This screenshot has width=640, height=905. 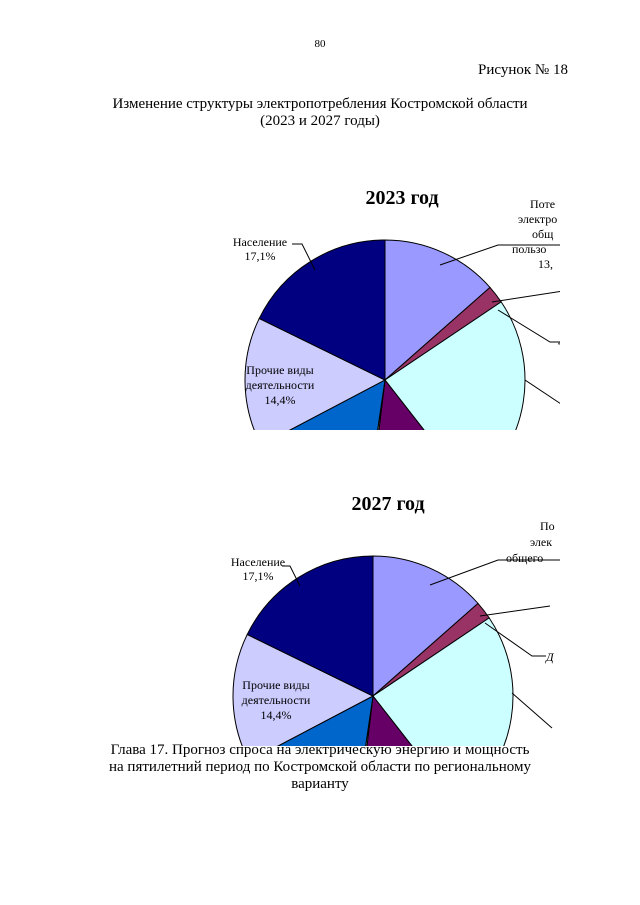 I want to click on label-magenta-partial: 4, so click(x=559, y=342).